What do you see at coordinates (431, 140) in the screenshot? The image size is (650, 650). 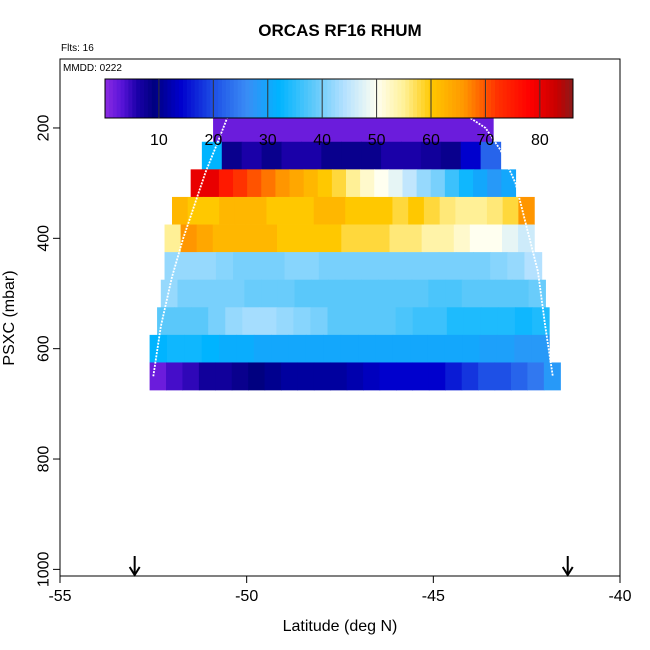 I see `colorbar-tick-label-60: 60` at bounding box center [431, 140].